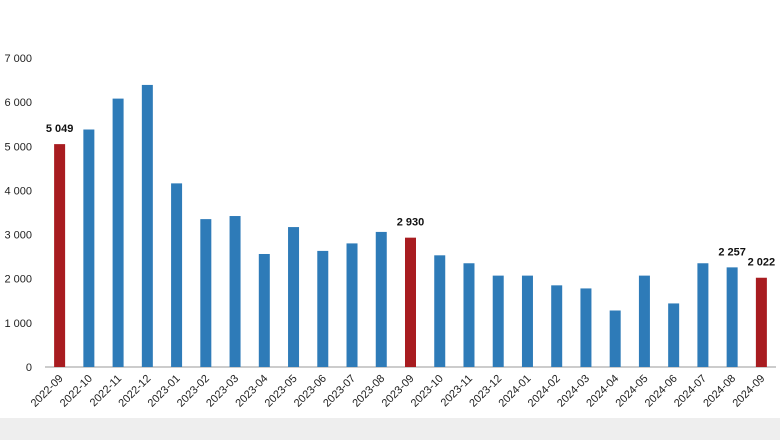 This screenshot has width=780, height=440. Describe the element at coordinates (18, 103) in the screenshot. I see `y-tick-label: 6 000` at that location.